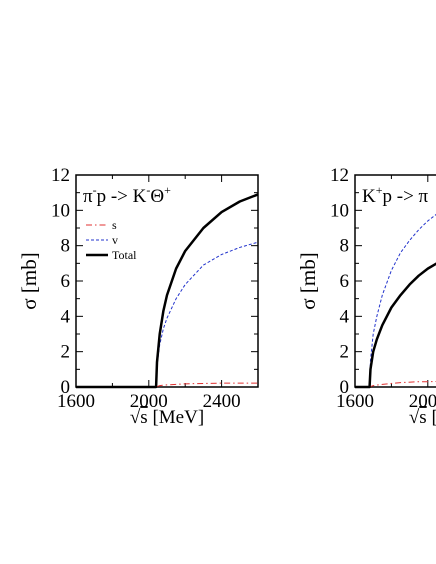 This screenshot has height=564, width=436. I want to click on axis-ticks: 0 2 4 6 8 10 12 1600 2000, so click(383, 288).